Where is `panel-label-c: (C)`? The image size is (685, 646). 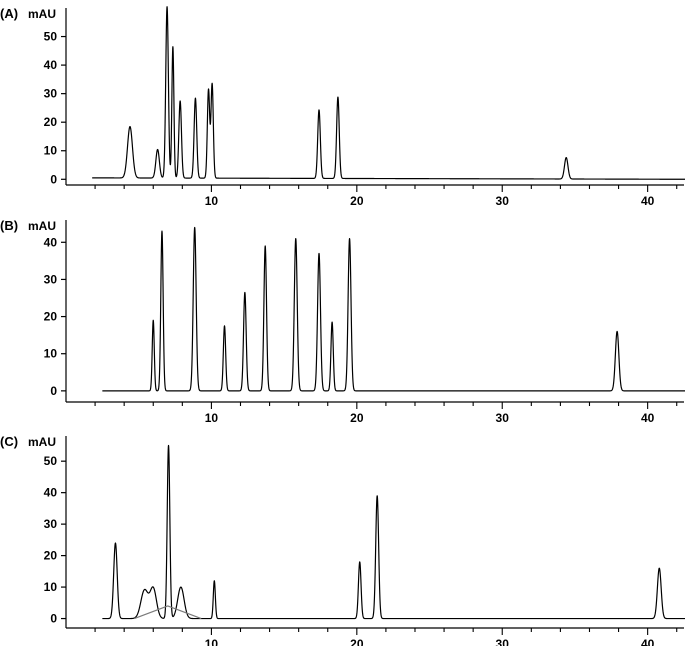
panel-label-c: (C) is located at coordinates (9, 441).